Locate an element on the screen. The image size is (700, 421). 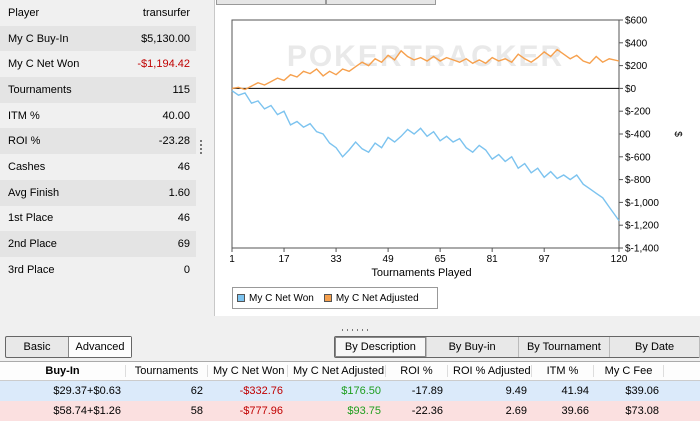
cell-fee: $39.06 is located at coordinates (642, 391).